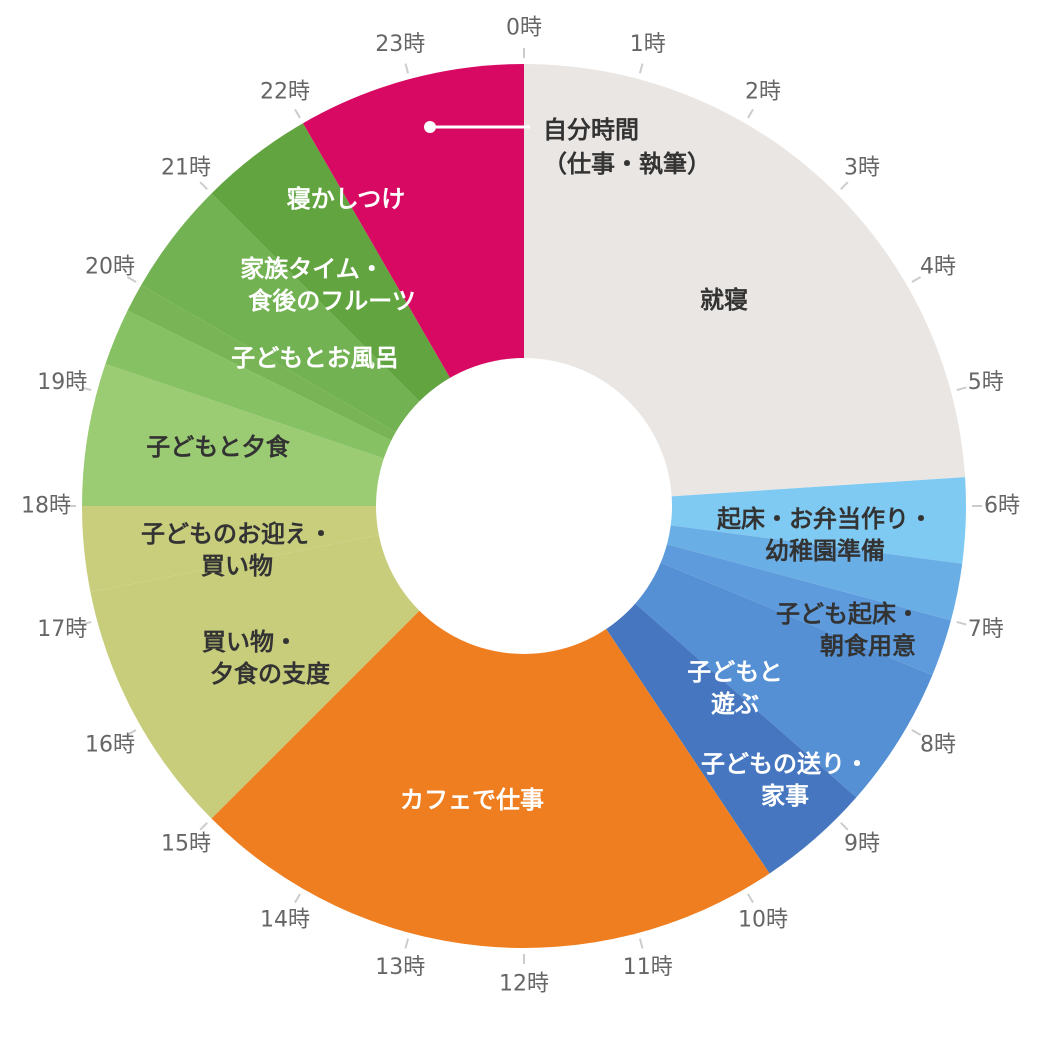 Image resolution: width=1040 pixels, height=1037 pixels. I want to click on hour-label: 13時, so click(400, 967).